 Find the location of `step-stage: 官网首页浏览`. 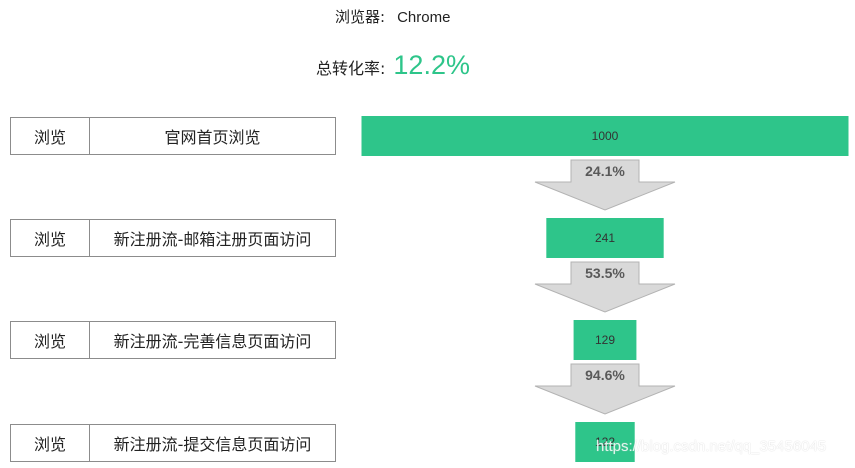

step-stage: 官网首页浏览 is located at coordinates (212, 137).